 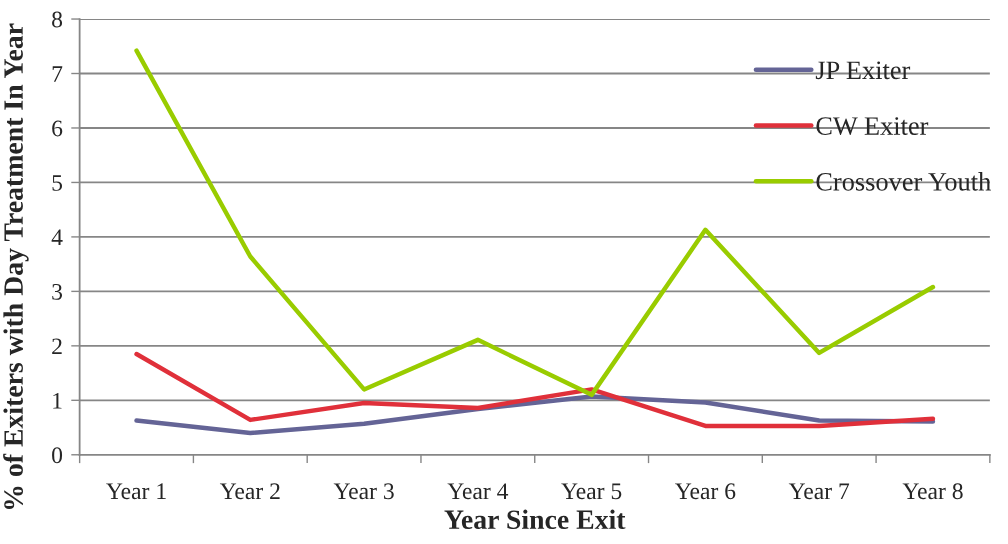 I want to click on y-tick-label: 6, so click(x=57, y=128).